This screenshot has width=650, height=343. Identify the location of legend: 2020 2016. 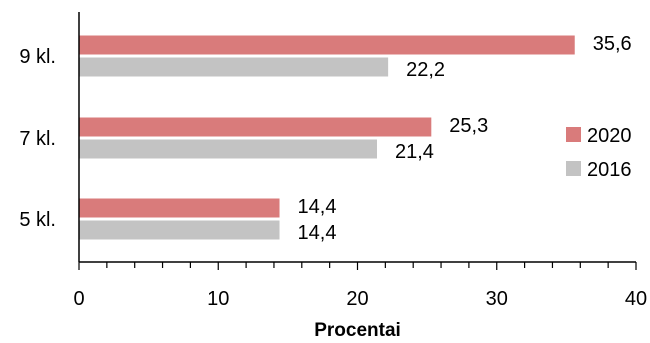
(599, 153).